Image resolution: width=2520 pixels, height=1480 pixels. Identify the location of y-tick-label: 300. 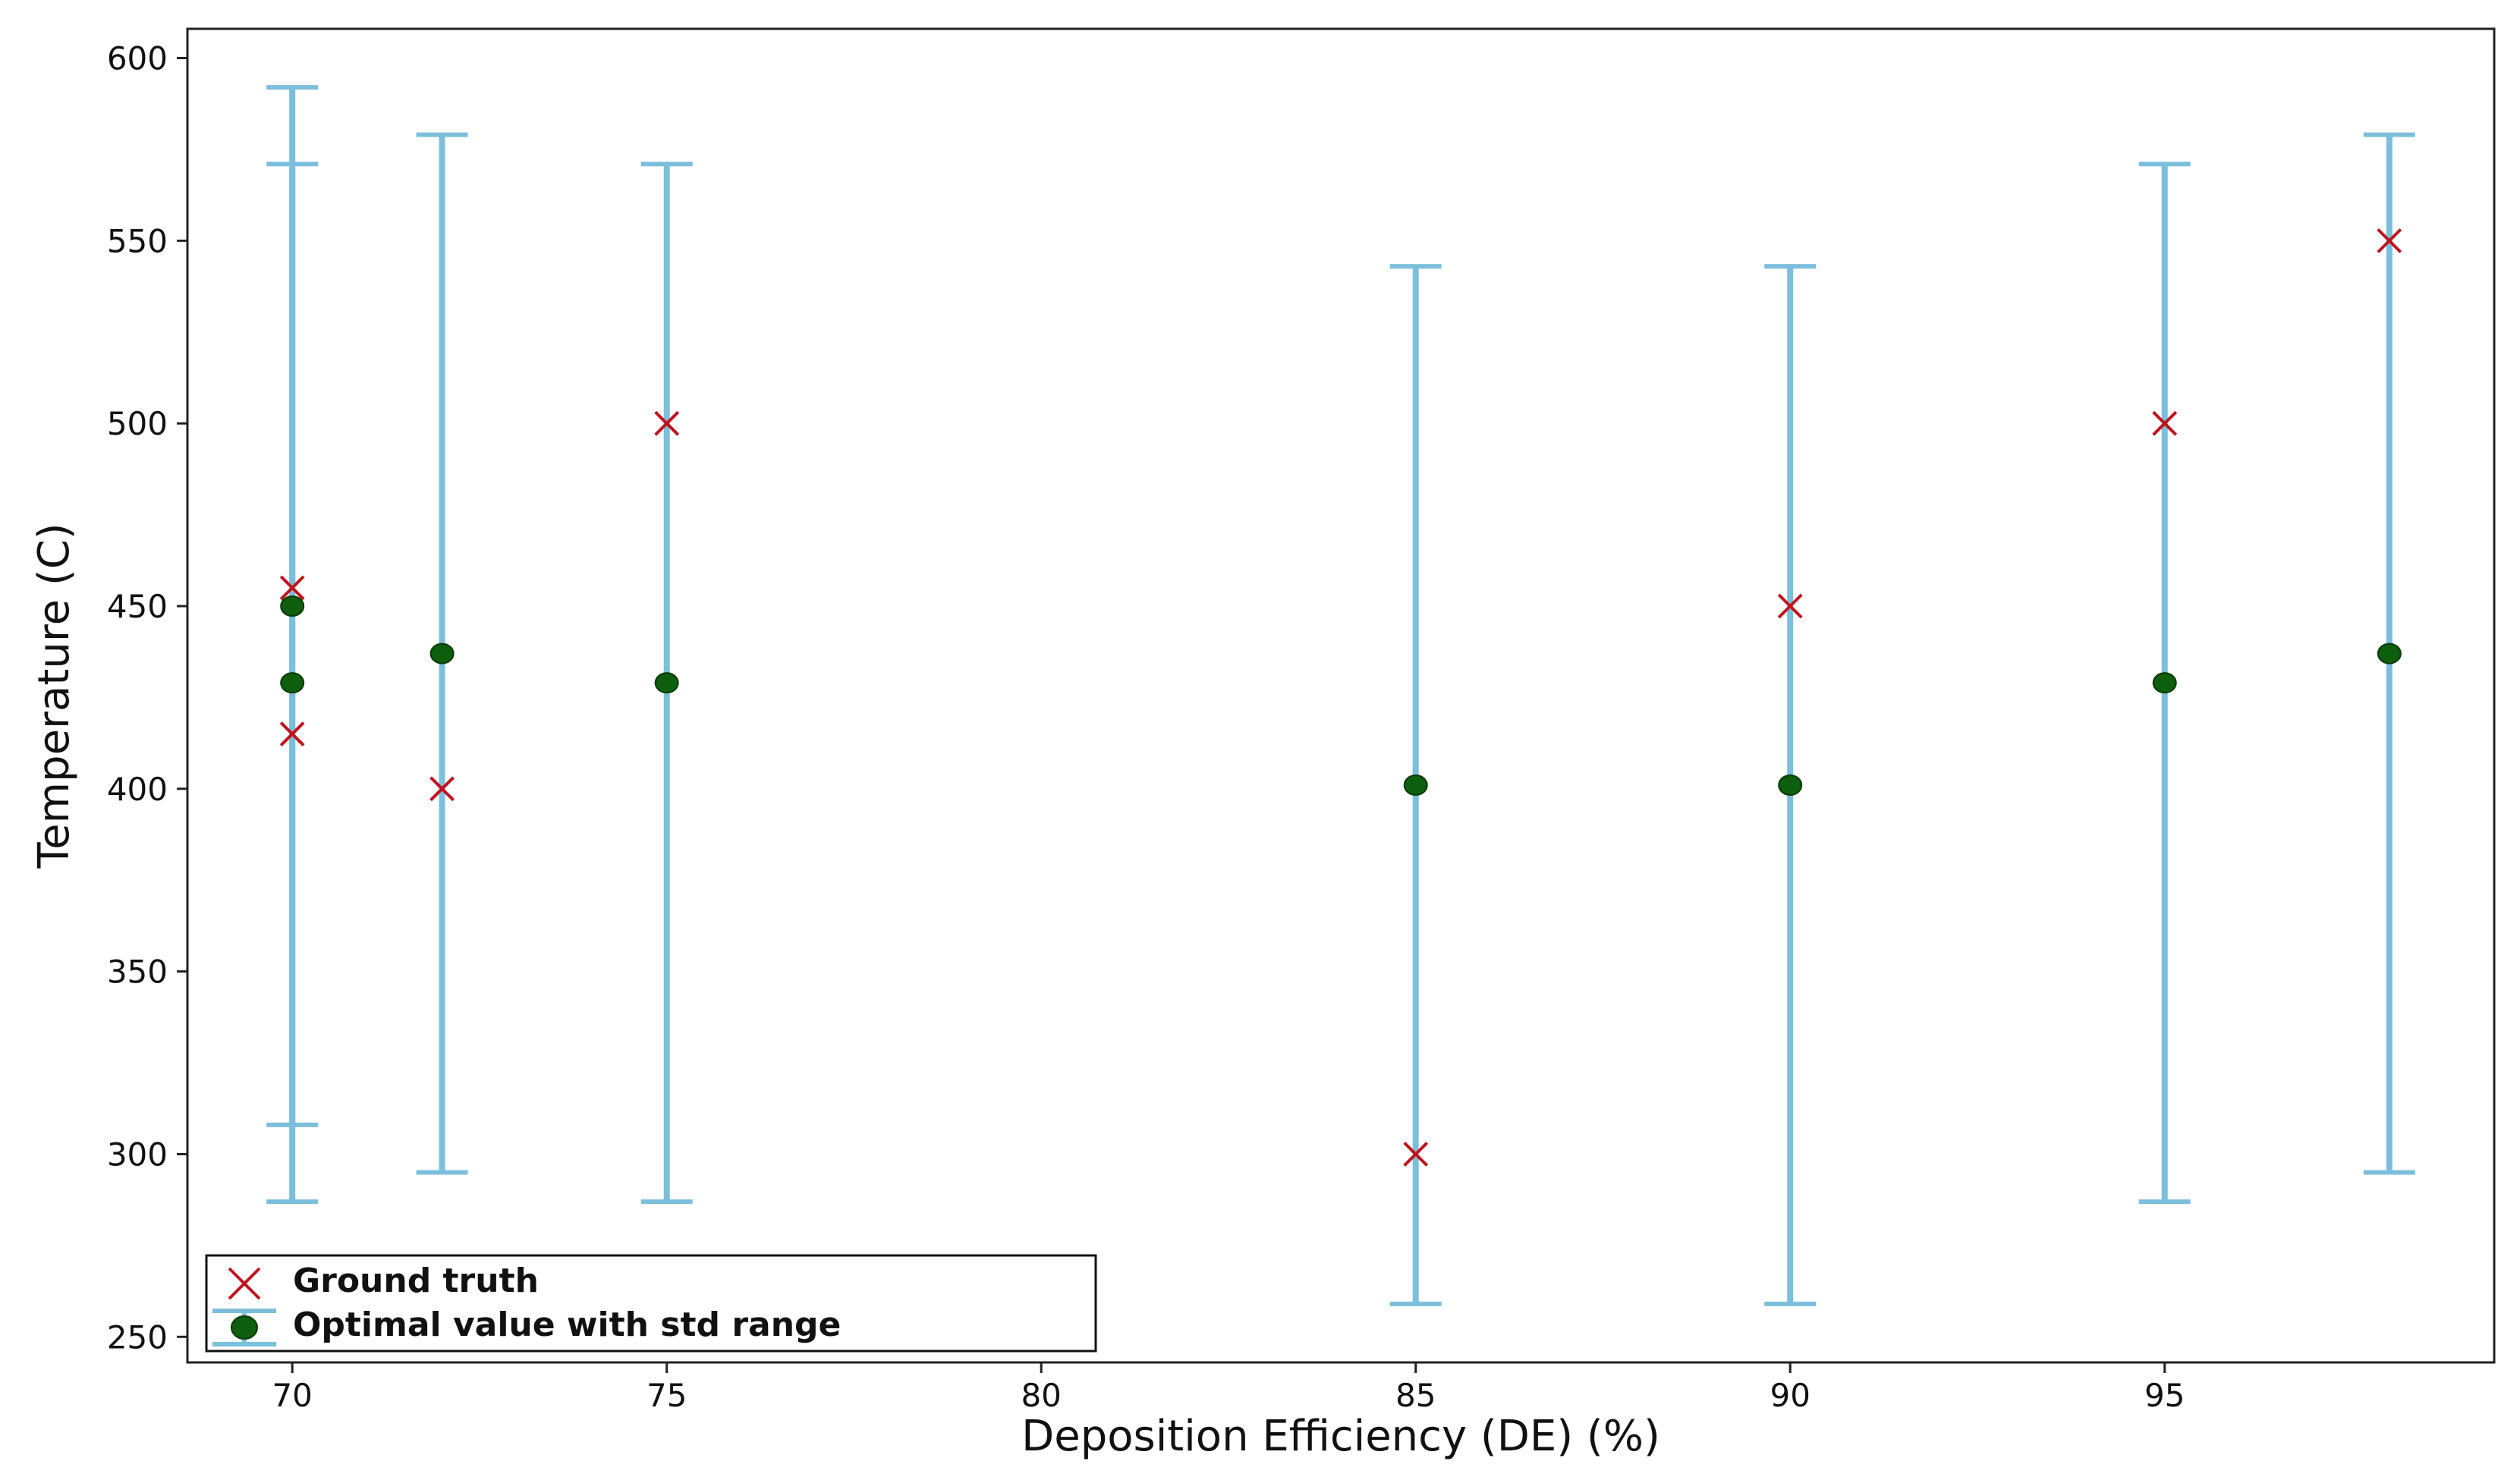
(137, 1154).